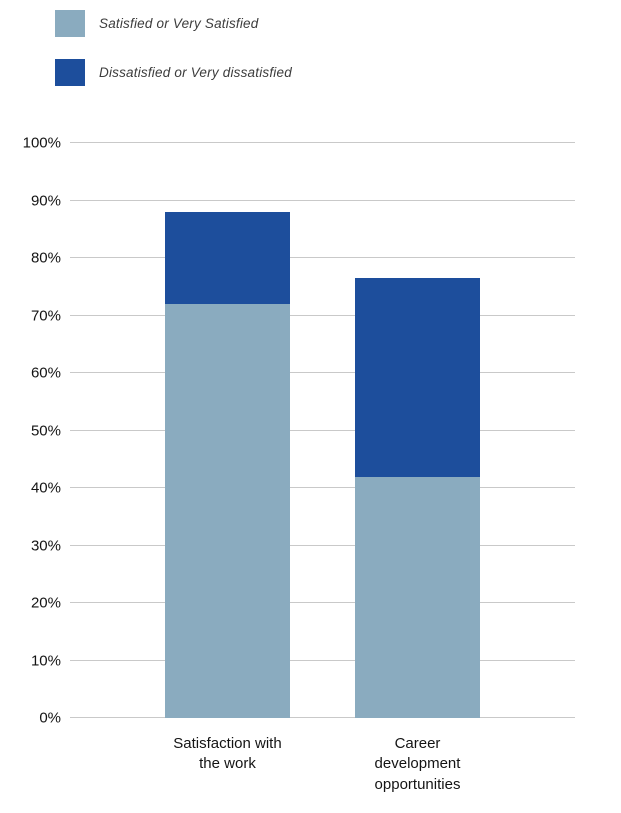 This screenshot has height=813, width=621. I want to click on y-axis-tick-label: 100%, so click(41, 143).